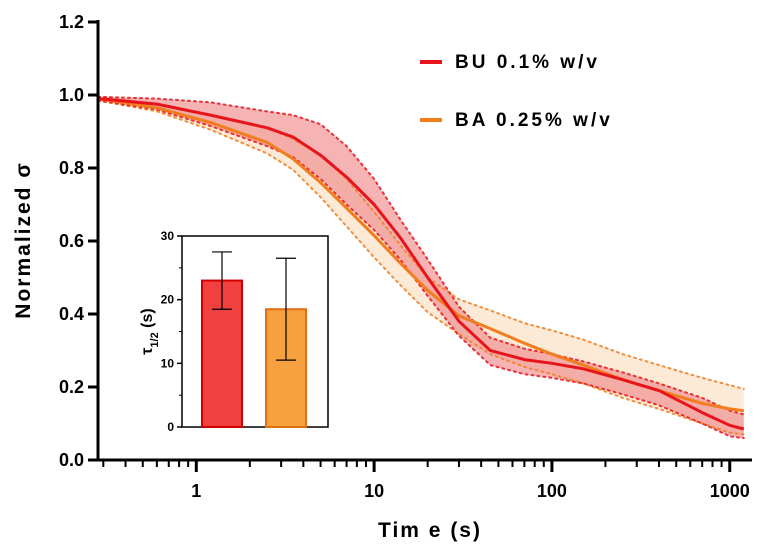 The height and width of the screenshot is (545, 768). Describe the element at coordinates (168, 300) in the screenshot. I see `inset-y-tick-label: 20` at that location.